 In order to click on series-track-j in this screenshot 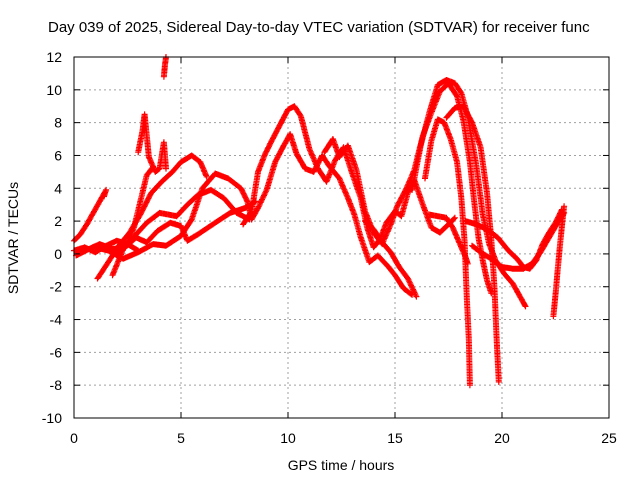, I will do `click(349, 177)`.